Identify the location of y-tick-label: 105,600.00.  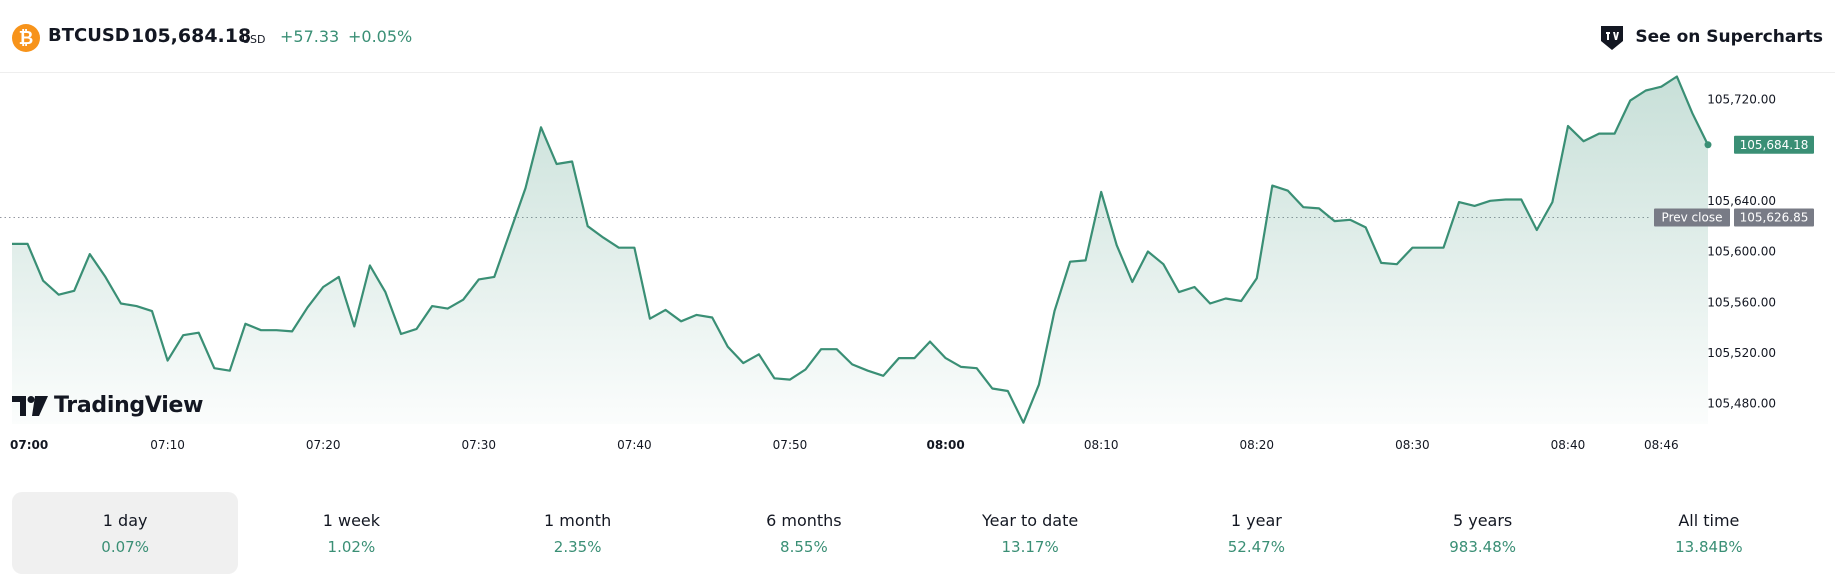
(1741, 252).